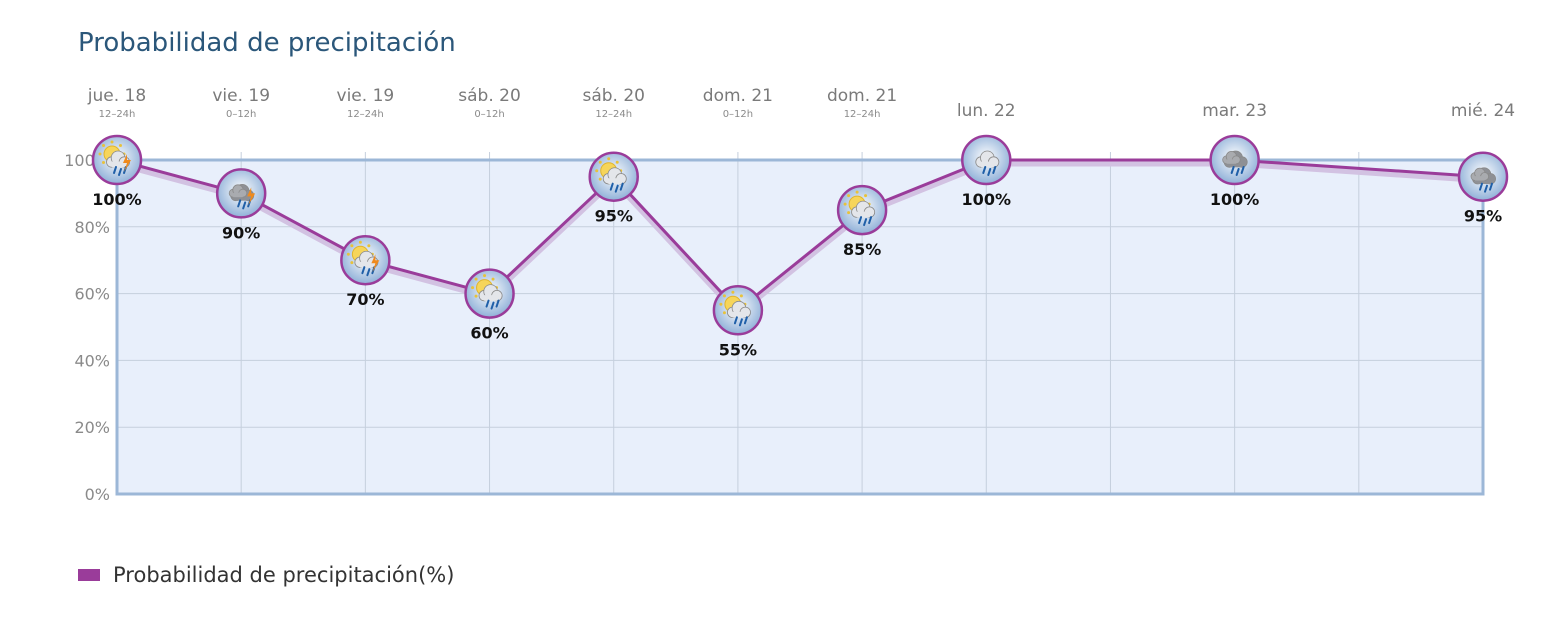 The image size is (1565, 627). Describe the element at coordinates (862, 249) in the screenshot. I see `data-label: 85%` at that location.